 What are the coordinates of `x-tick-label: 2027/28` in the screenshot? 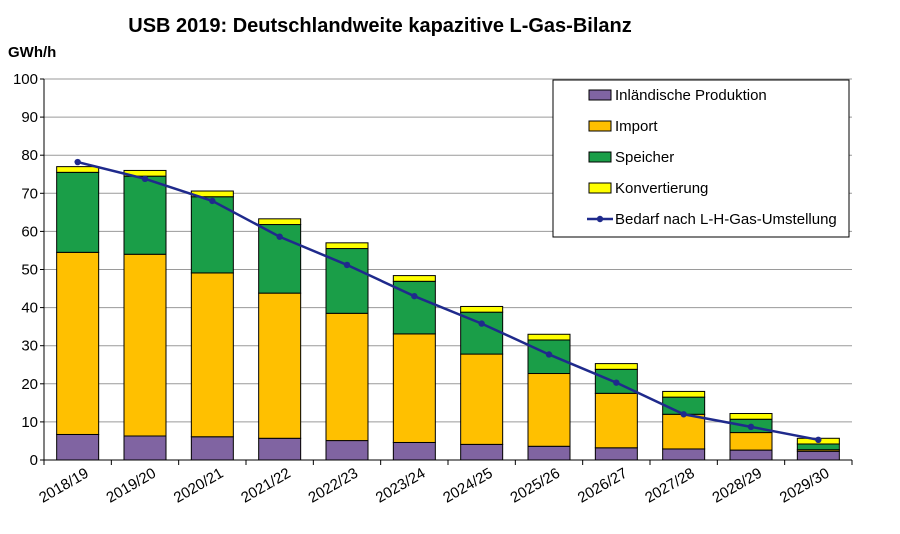 It's located at (669, 486).